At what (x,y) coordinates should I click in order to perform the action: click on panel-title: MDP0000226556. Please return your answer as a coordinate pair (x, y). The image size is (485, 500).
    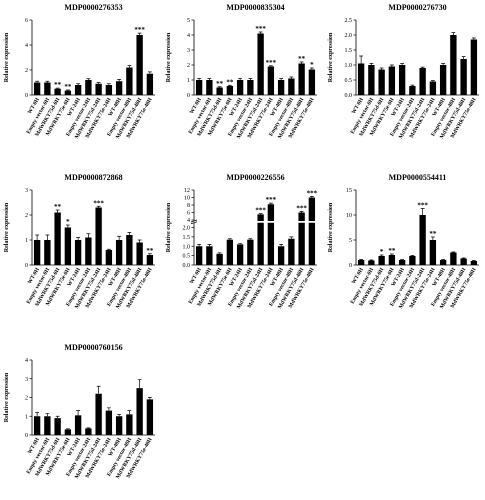
    Looking at the image, I should click on (255, 177).